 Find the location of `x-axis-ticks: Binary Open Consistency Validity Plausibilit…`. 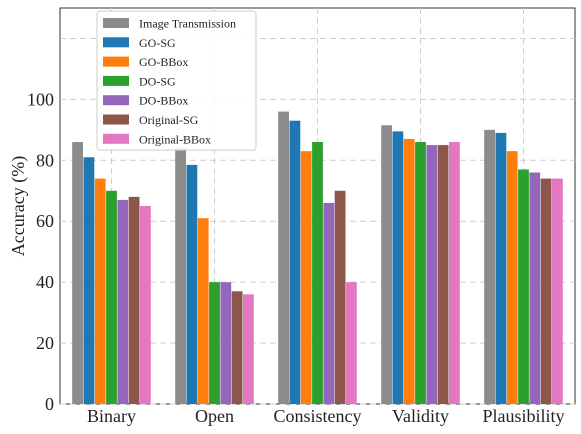

x-axis-ticks: Binary Open Consistency Validity Plausibilit… is located at coordinates (326, 416).